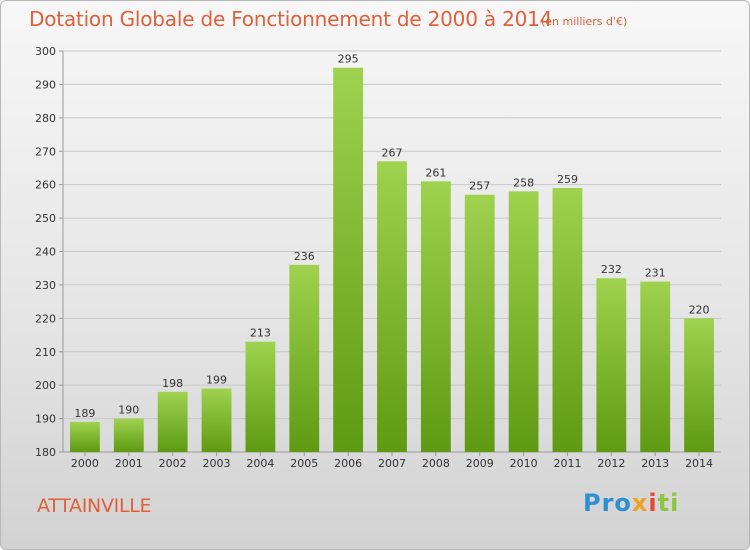  Describe the element at coordinates (699, 463) in the screenshot. I see `x-tick-label: 2014` at that location.